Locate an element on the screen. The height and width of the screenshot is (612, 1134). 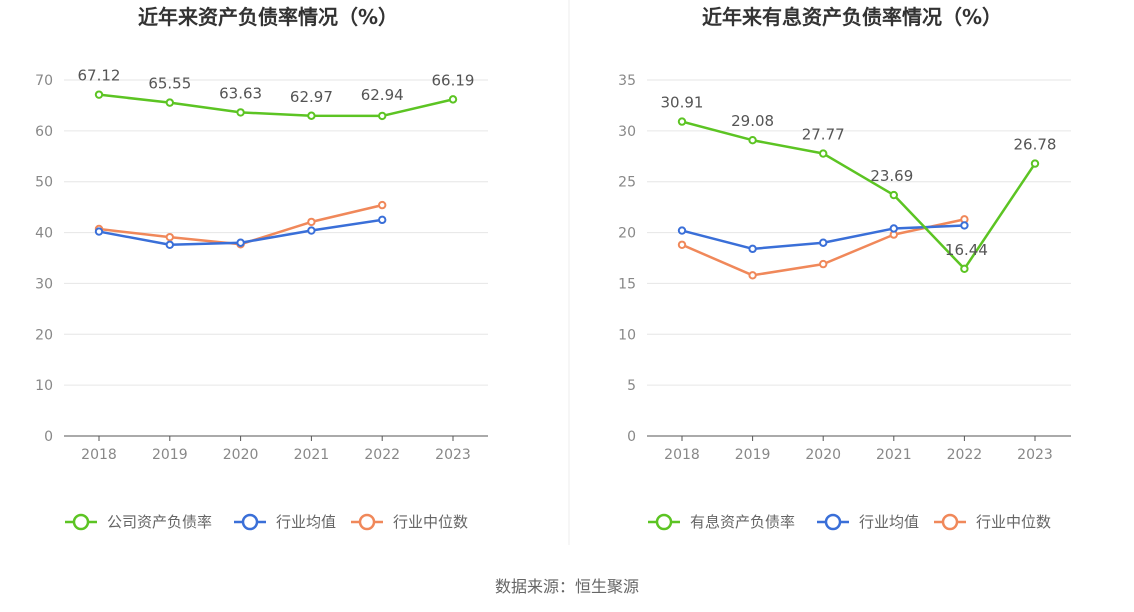
y-tick-label: 60 is located at coordinates (44, 132).